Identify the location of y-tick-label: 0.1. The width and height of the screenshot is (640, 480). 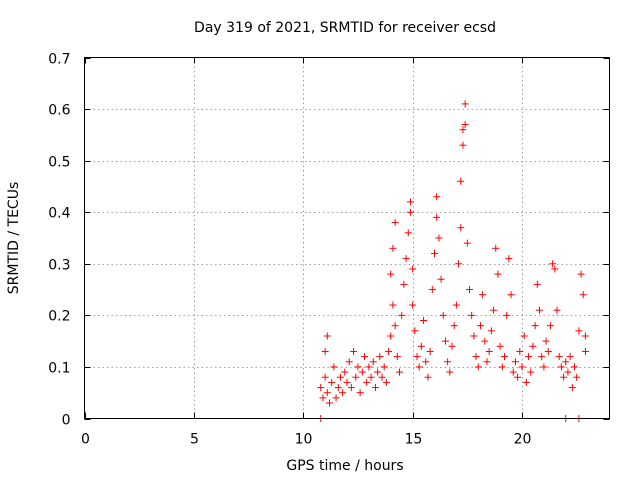
(59, 369).